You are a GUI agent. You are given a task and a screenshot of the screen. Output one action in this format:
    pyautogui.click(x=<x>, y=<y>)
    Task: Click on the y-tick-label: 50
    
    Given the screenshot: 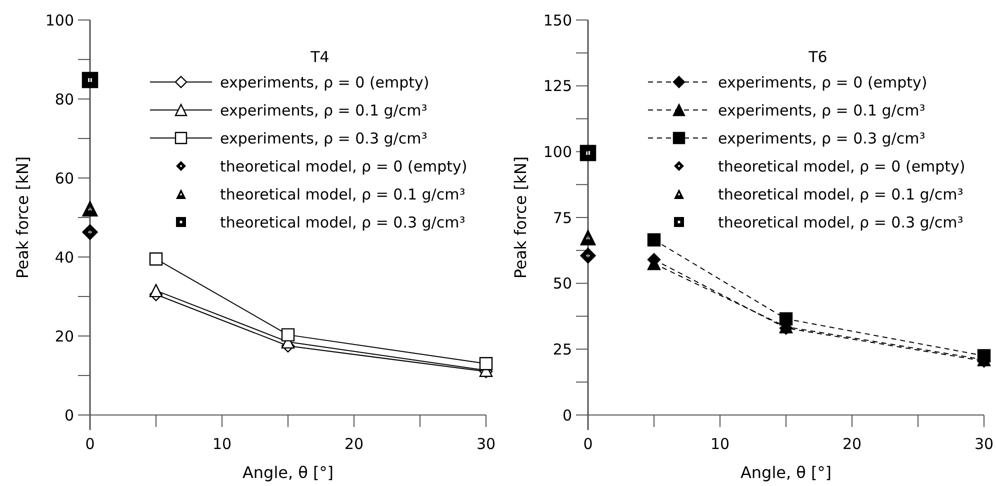 What is the action you would take?
    pyautogui.click(x=562, y=283)
    